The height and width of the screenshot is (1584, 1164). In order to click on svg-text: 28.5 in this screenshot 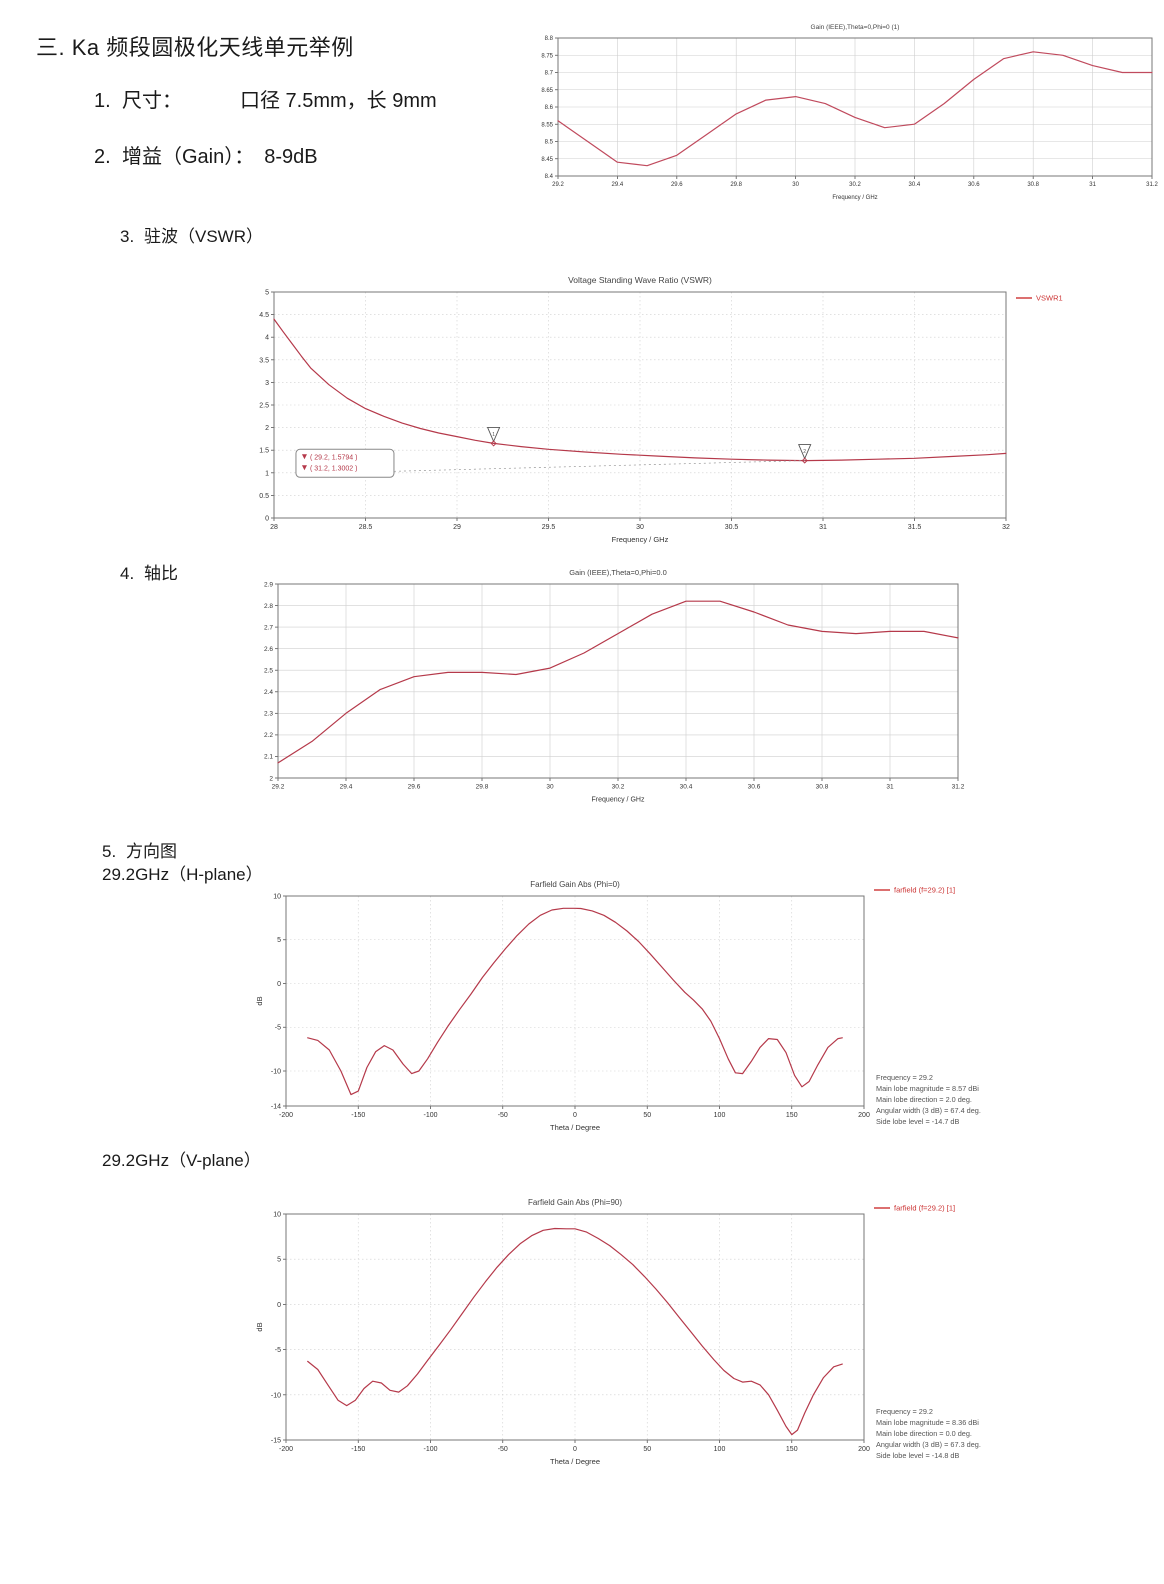, I will do `click(366, 527)`.